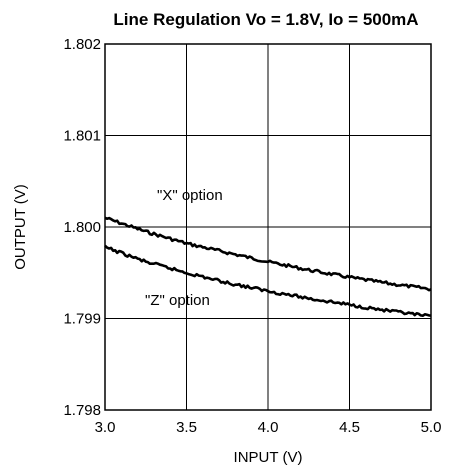  I want to click on x-tick-label: 3.5, so click(186, 427).